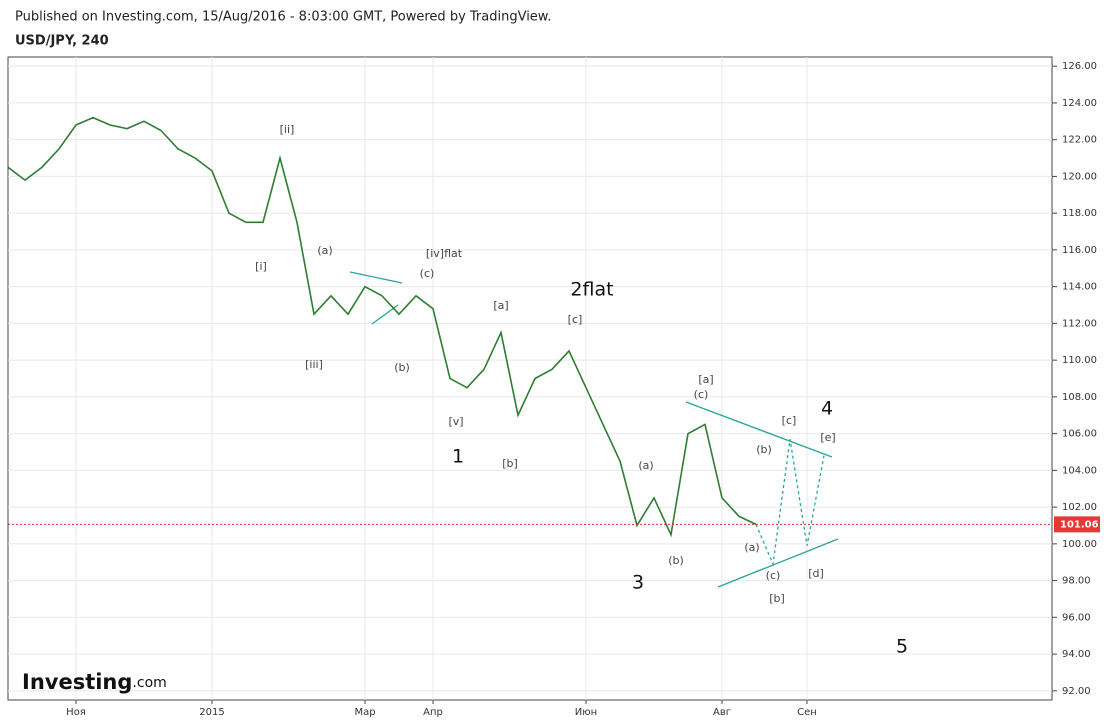  Describe the element at coordinates (287, 129) in the screenshot. I see `wave-label: [ii]` at that location.